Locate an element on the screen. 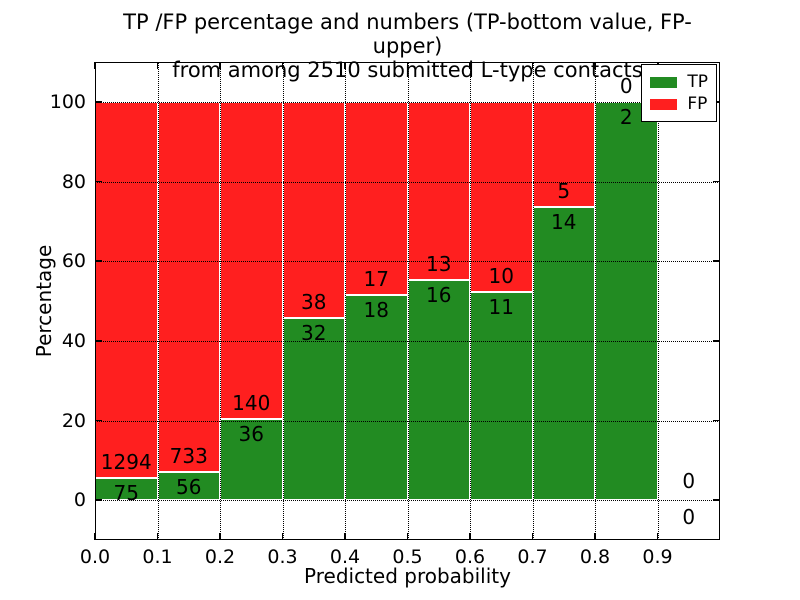 Image resolution: width=800 pixels, height=600 pixels. x-tick-label: 0.7 is located at coordinates (532, 557).